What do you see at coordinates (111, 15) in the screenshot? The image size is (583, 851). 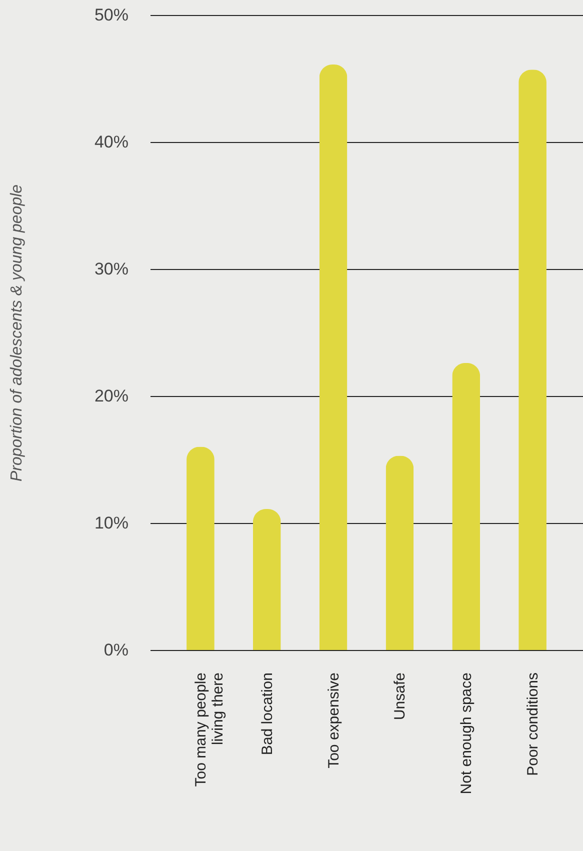 I see `y-tick-label: 50%` at bounding box center [111, 15].